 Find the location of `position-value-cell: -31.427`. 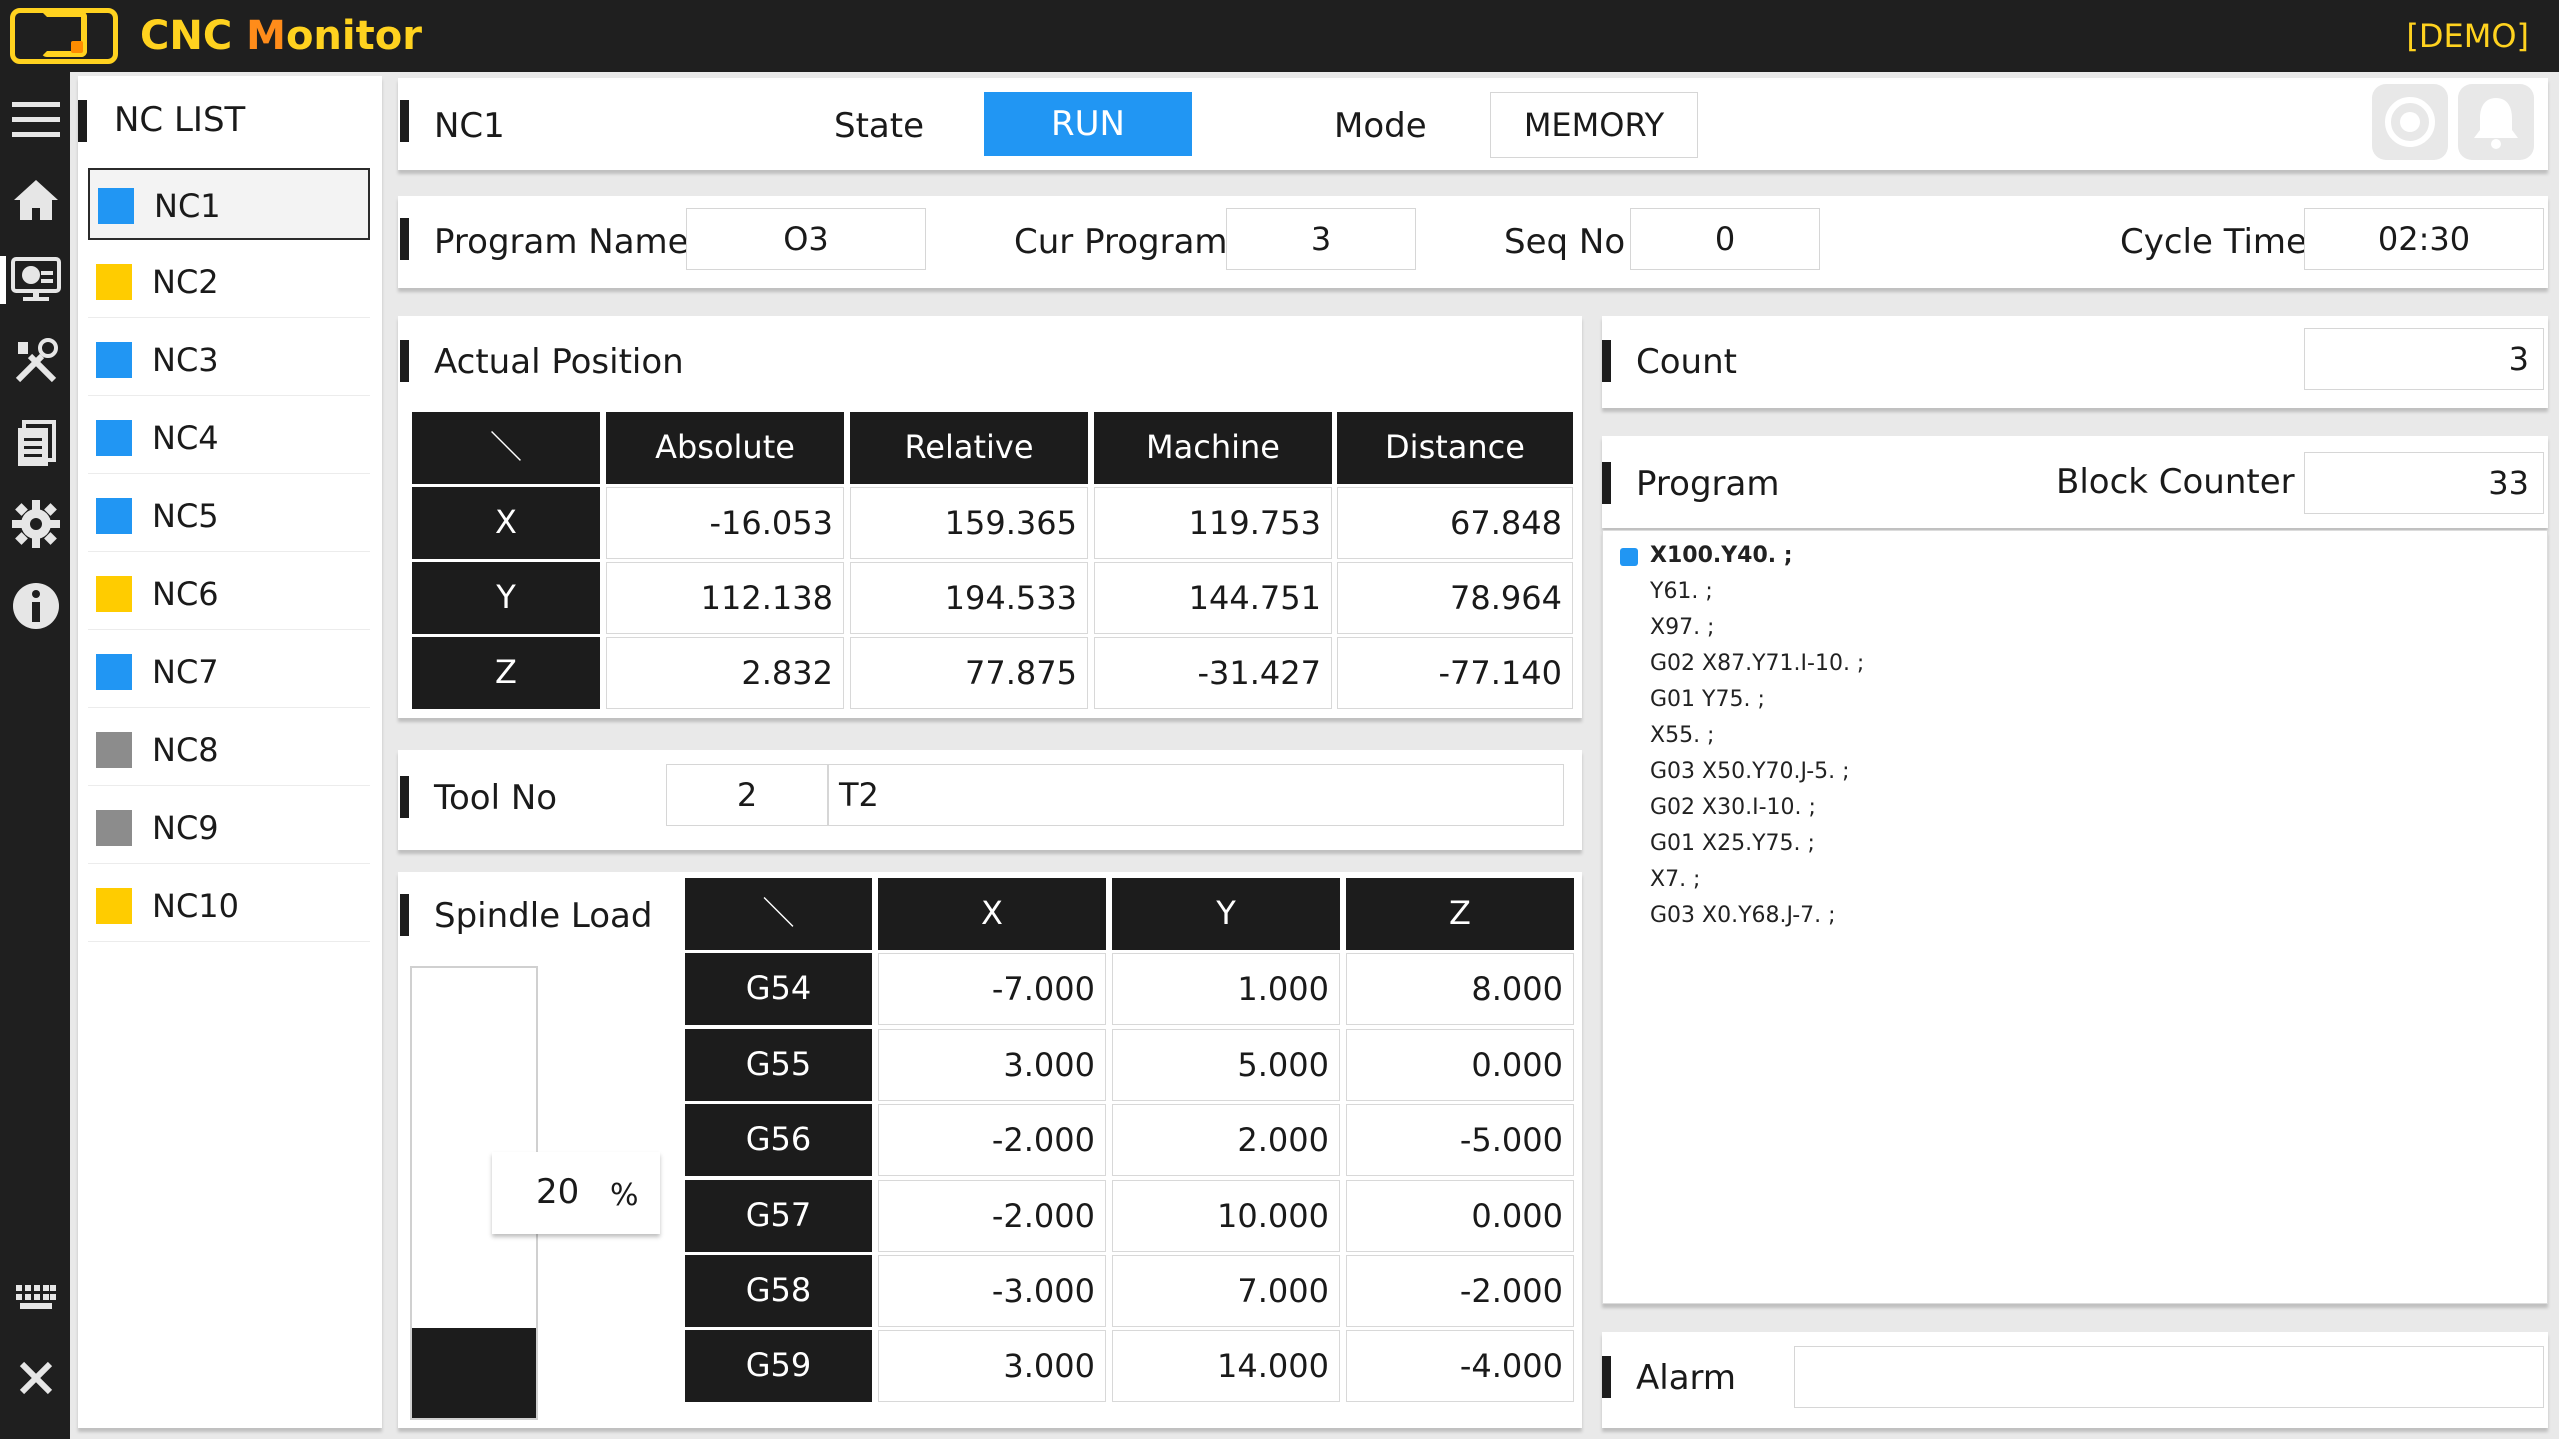

position-value-cell: -31.427 is located at coordinates (1213, 673).